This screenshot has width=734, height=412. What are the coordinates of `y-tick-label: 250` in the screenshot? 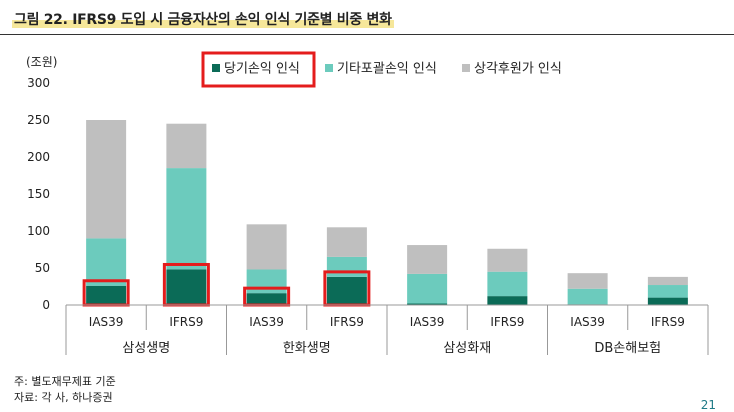 It's located at (38, 120).